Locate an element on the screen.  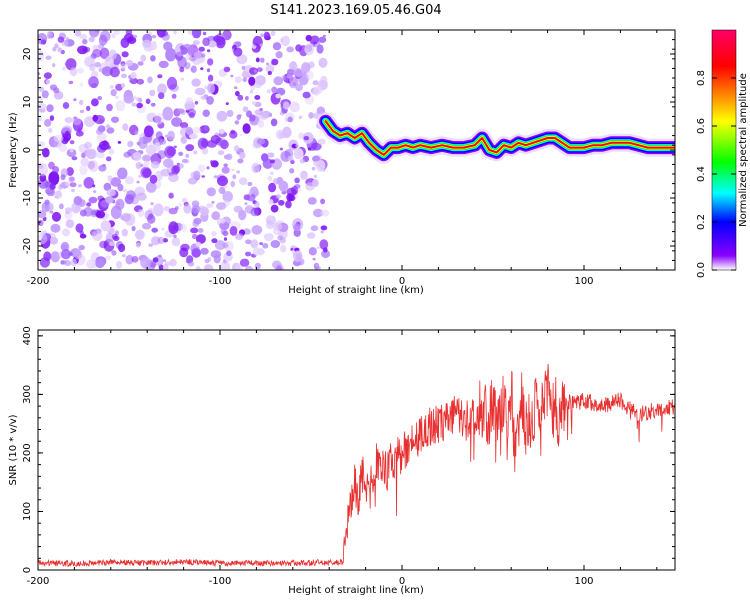
figure-title: S141.2023.169.05.46.G04 is located at coordinates (355, 10).